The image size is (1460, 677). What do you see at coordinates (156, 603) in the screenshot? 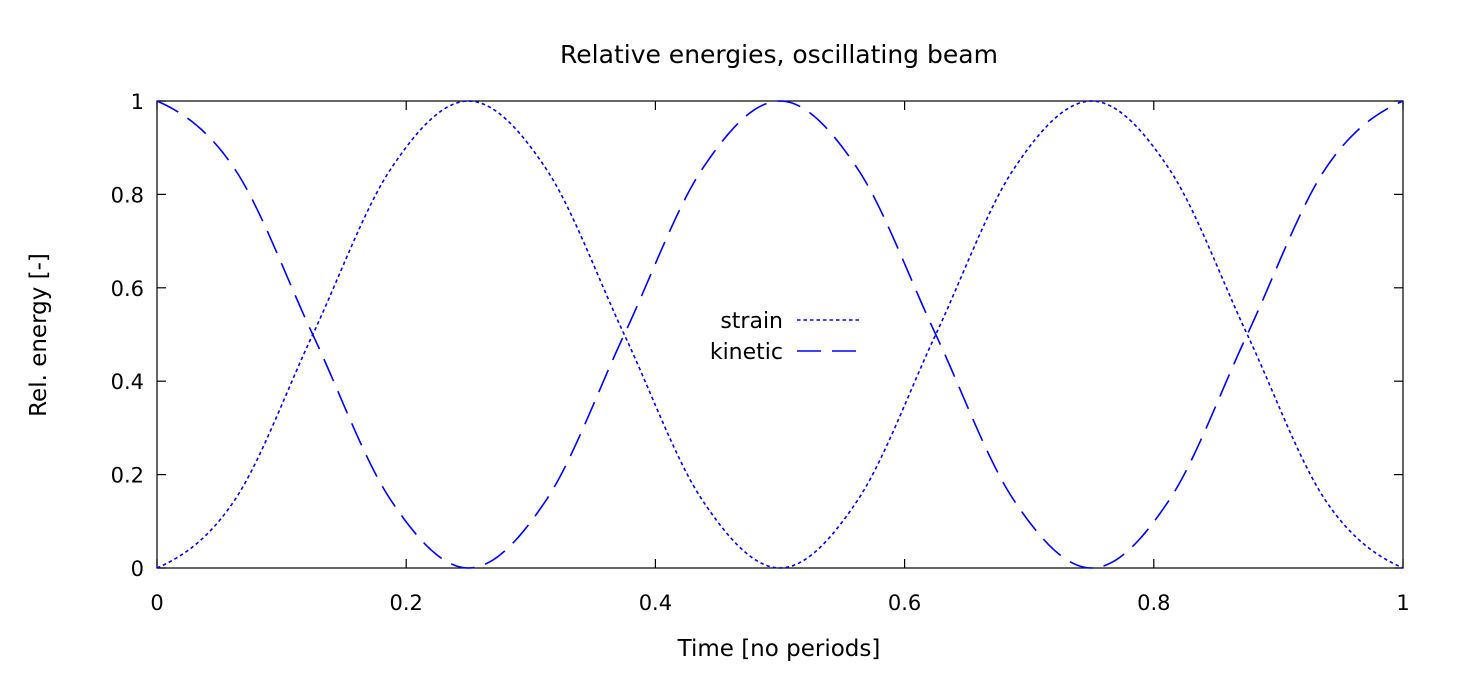
I see `x-tick-label: 0` at bounding box center [156, 603].